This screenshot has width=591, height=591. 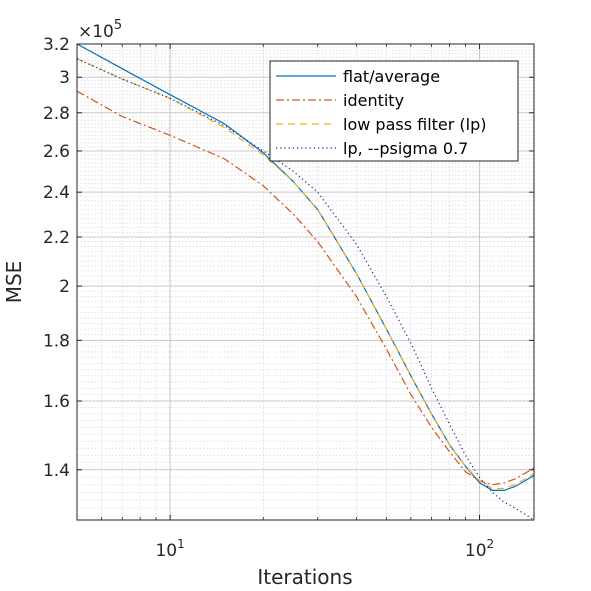 I want to click on y-tick-label: 2.4, so click(x=56, y=193).